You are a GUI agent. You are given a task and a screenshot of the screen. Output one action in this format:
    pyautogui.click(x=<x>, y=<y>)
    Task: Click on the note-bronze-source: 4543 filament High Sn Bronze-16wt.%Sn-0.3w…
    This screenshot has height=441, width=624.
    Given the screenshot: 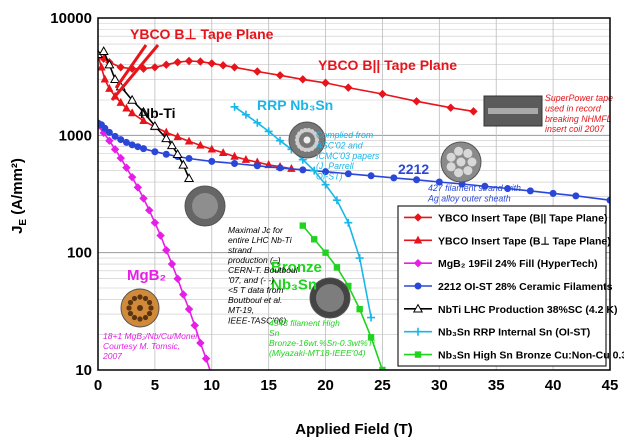 What is the action you would take?
    pyautogui.click(x=322, y=338)
    